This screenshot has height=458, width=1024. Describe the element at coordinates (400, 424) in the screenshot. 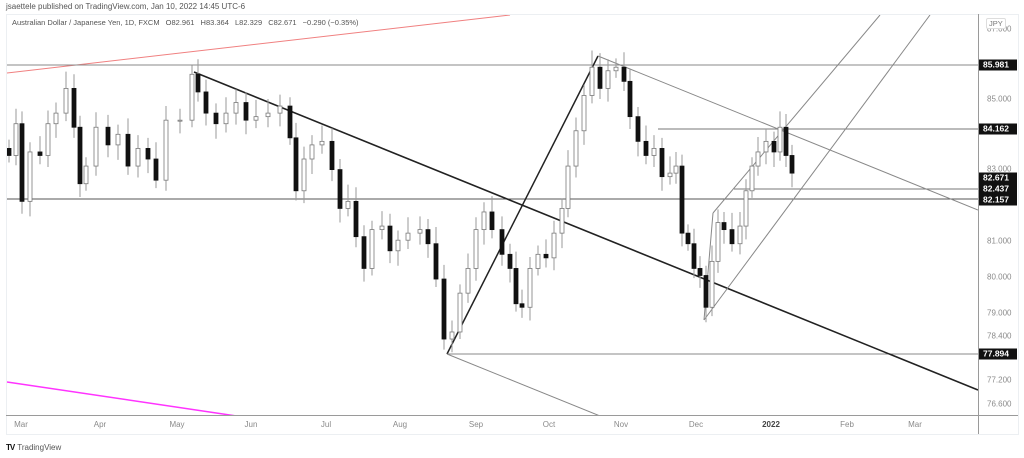

I see `time-label-aug: Aug` at that location.